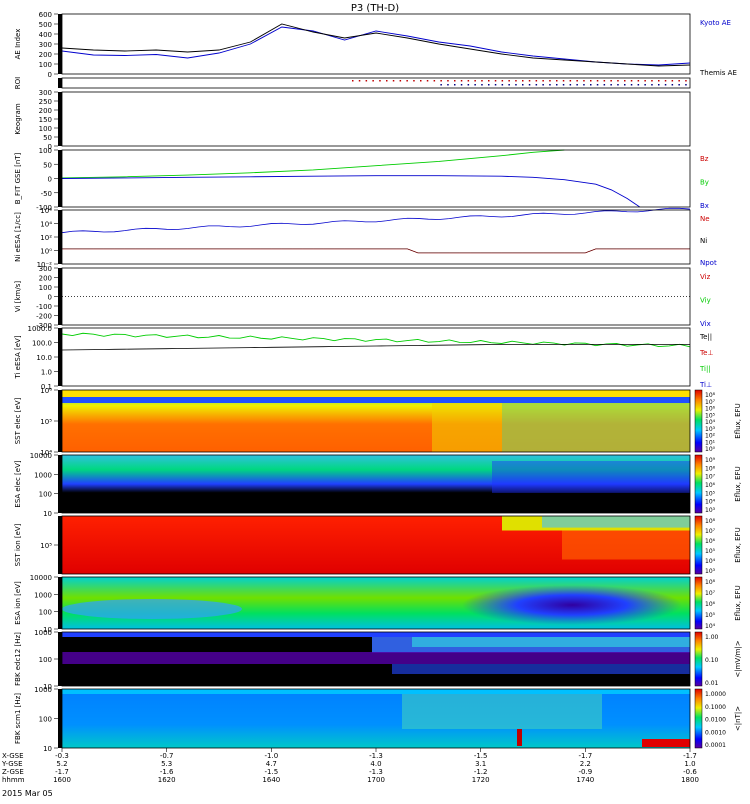  Describe the element at coordinates (710, 541) in the screenshot. I see `colorbar-tick-label: 10⁶` at that location.